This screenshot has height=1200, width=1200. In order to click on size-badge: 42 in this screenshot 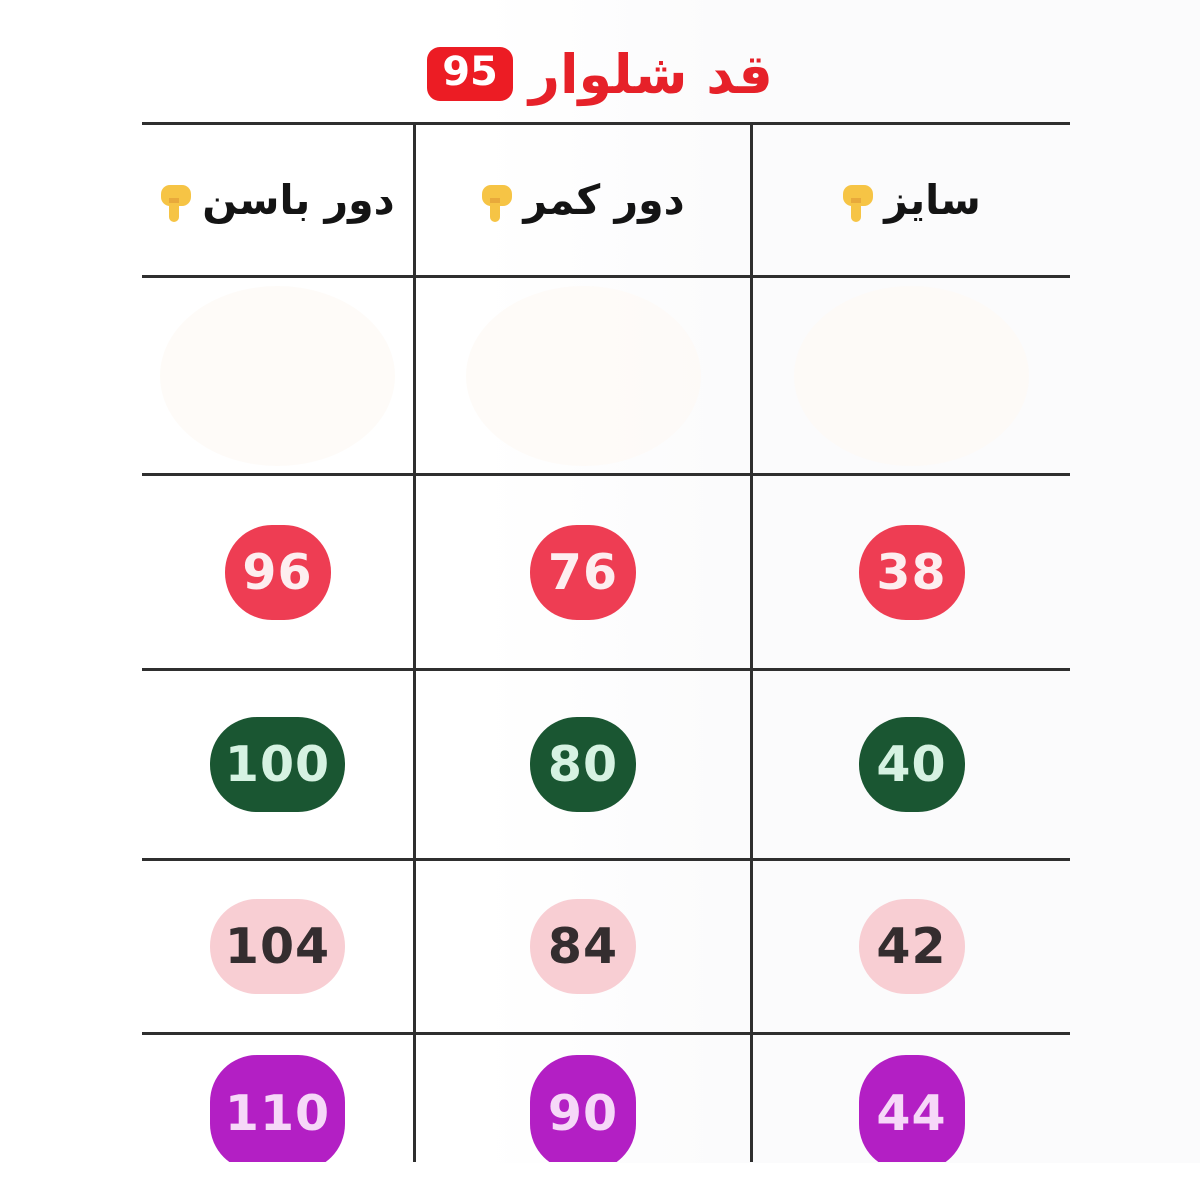, I will do `click(911, 946)`.